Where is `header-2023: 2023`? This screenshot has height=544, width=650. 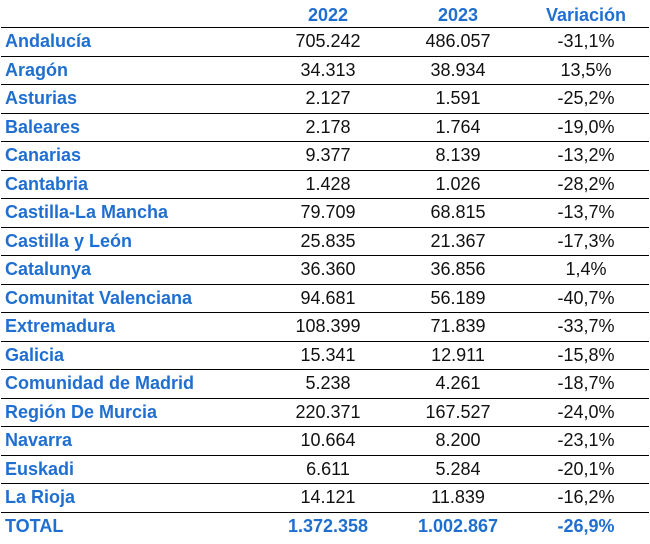
header-2023: 2023 is located at coordinates (458, 15).